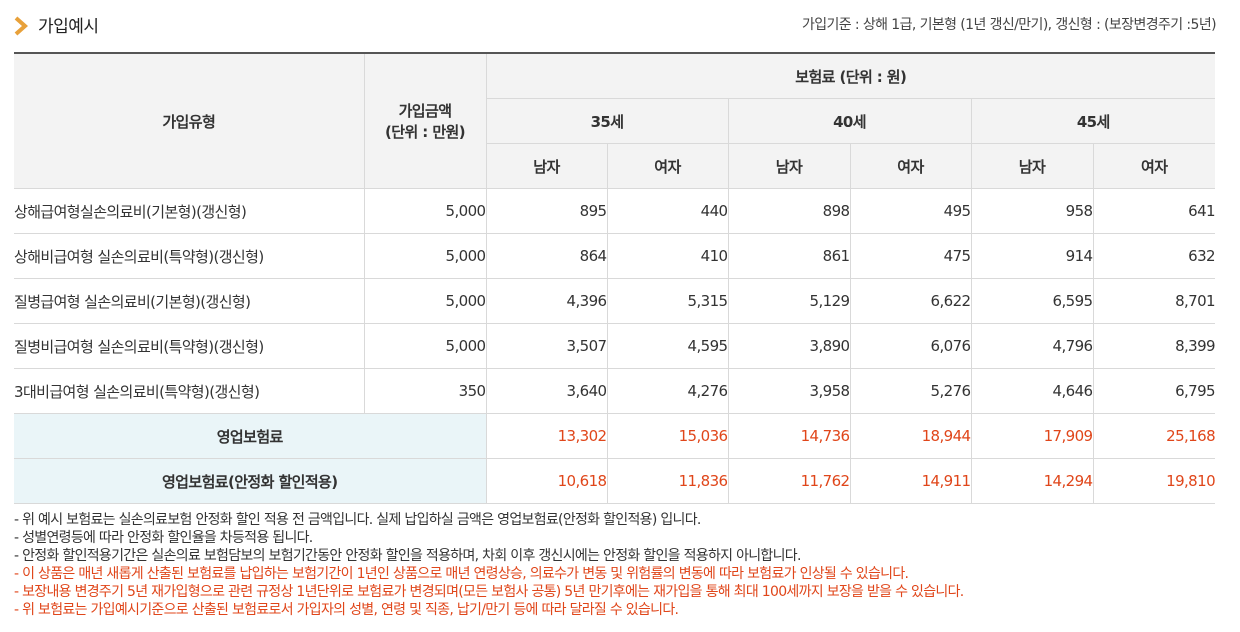 The width and height of the screenshot is (1240, 632). Describe the element at coordinates (910, 256) in the screenshot. I see `premium-cell: 475` at that location.